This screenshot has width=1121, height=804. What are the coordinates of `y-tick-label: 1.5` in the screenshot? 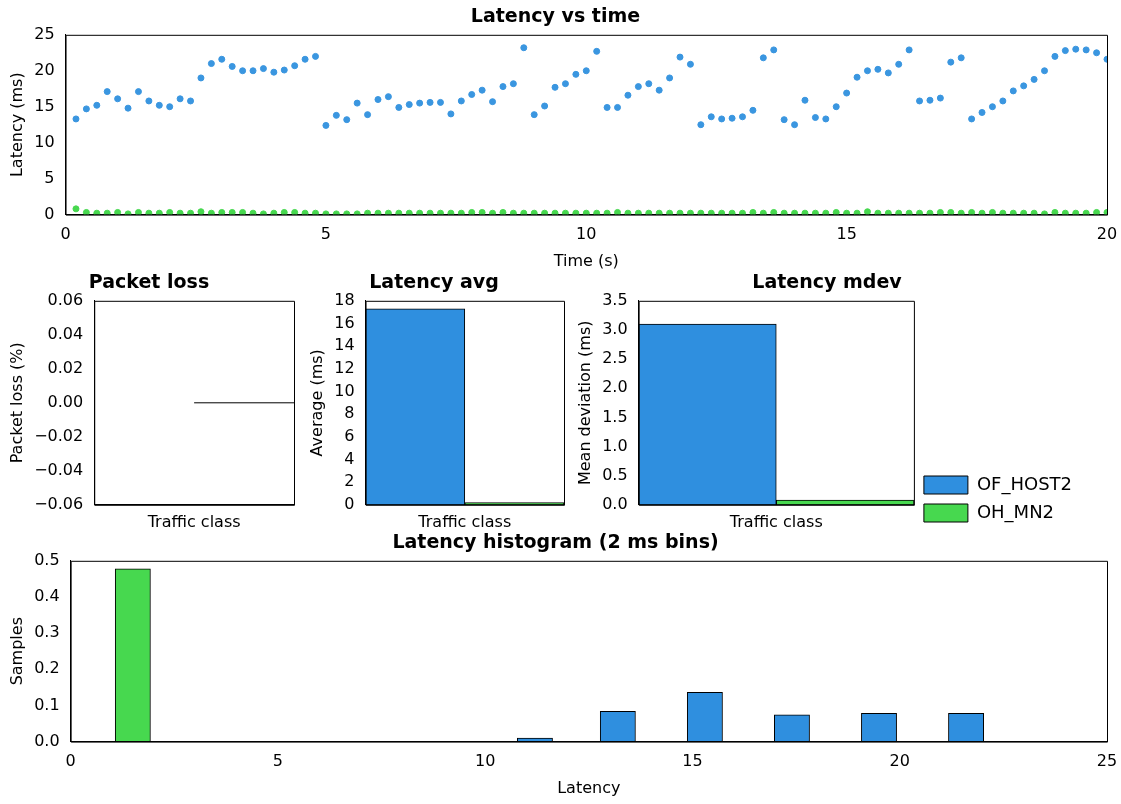 It's located at (615, 416).